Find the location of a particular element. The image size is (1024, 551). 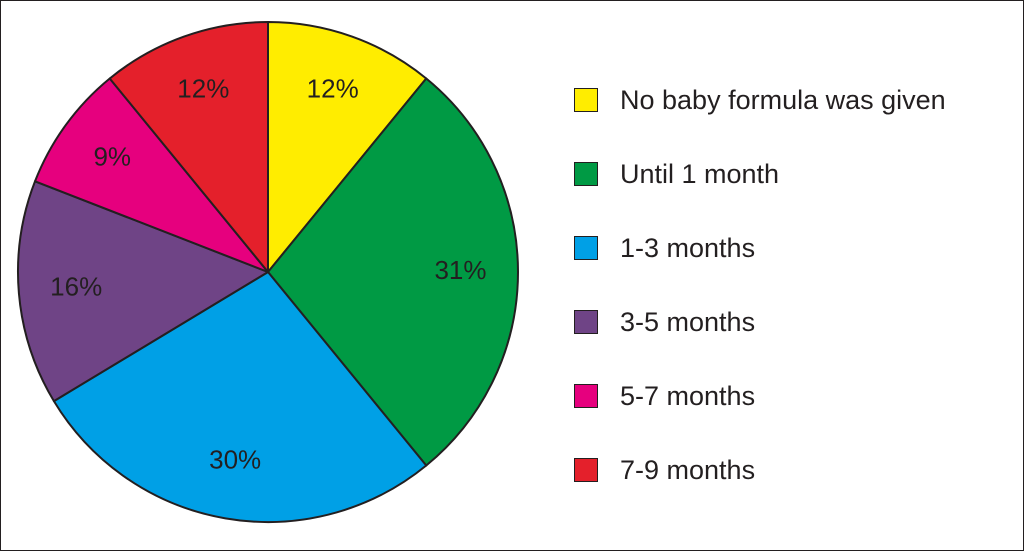

legend-item-until-1-month: Until 1 month is located at coordinates (760, 192).